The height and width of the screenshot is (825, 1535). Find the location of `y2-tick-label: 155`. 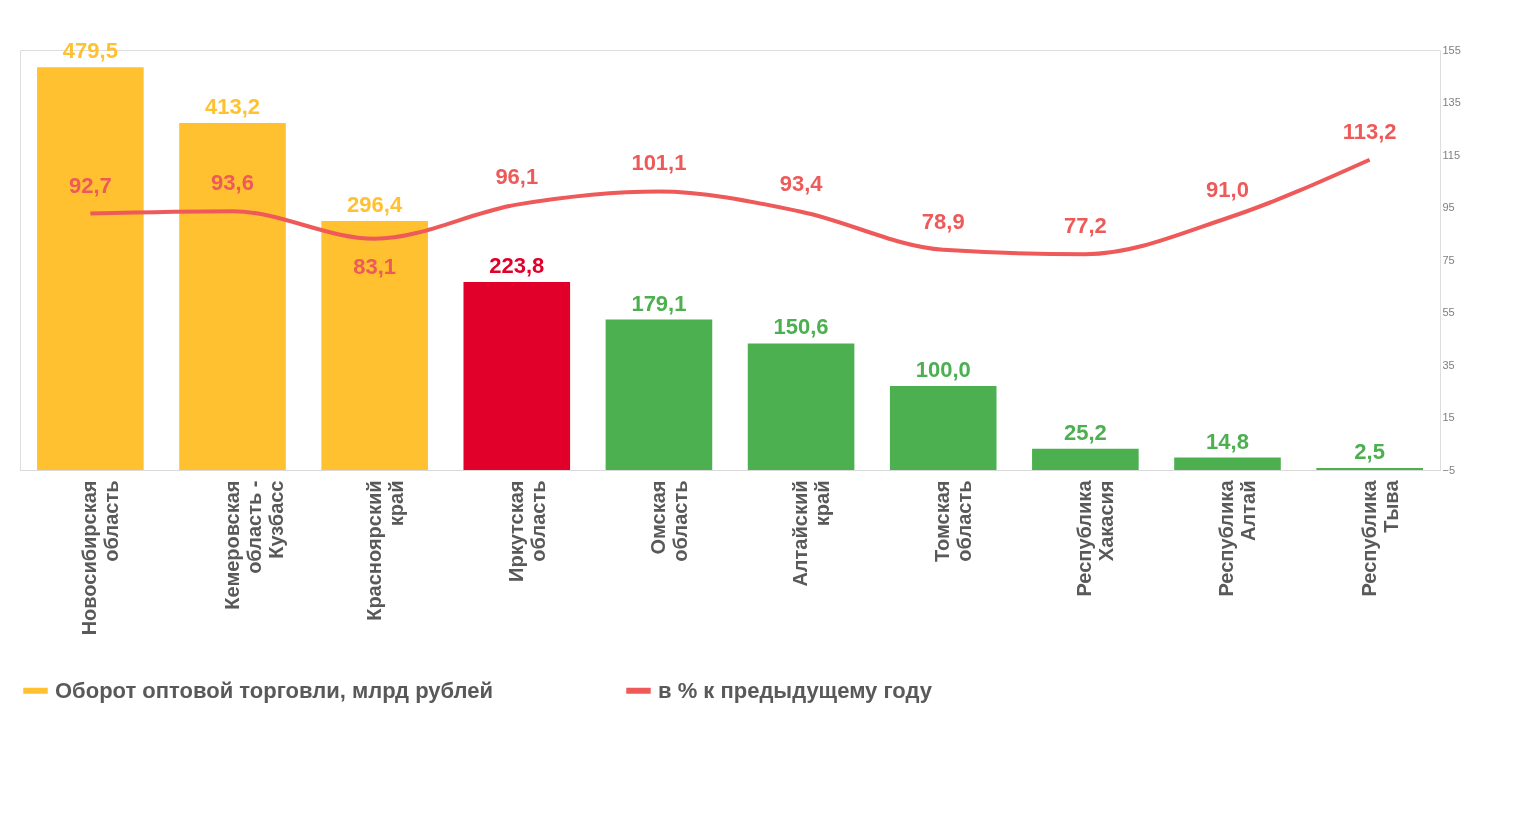

y2-tick-label: 155 is located at coordinates (1451, 49).